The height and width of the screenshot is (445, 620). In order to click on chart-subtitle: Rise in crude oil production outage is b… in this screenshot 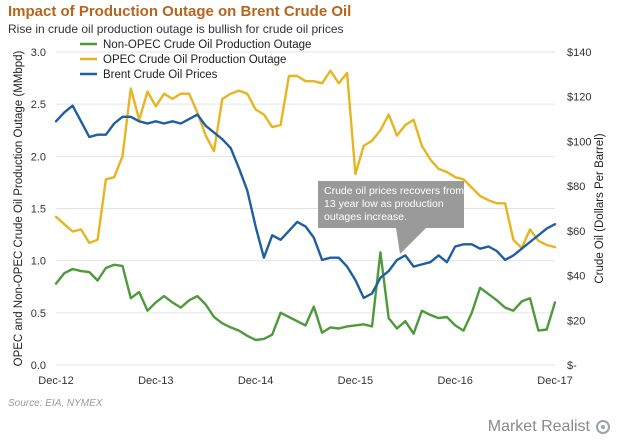, I will do `click(176, 29)`.